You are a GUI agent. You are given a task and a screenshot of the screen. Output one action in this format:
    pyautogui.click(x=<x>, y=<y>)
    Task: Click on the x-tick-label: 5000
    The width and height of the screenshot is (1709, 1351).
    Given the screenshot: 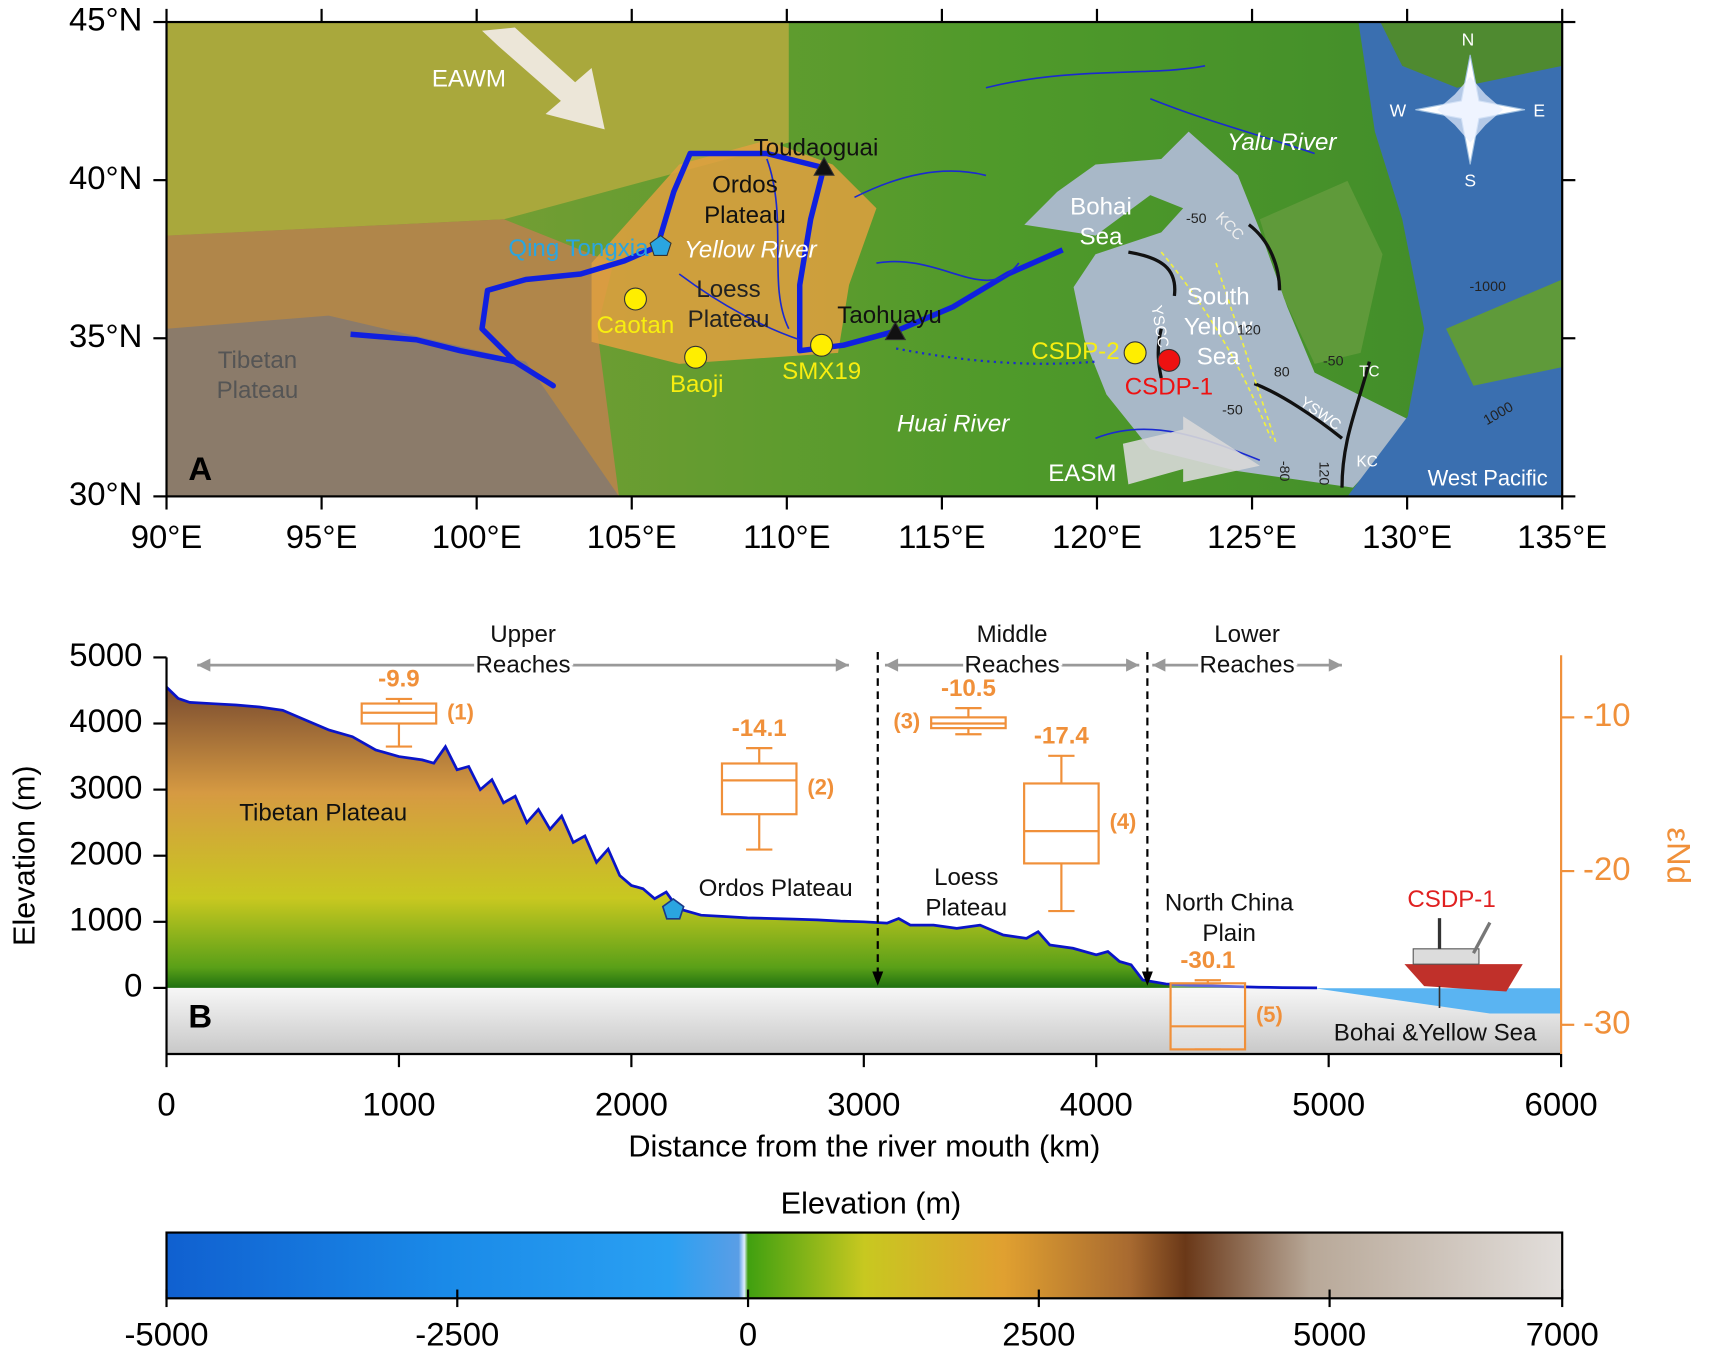 What is the action you would take?
    pyautogui.click(x=1328, y=1103)
    